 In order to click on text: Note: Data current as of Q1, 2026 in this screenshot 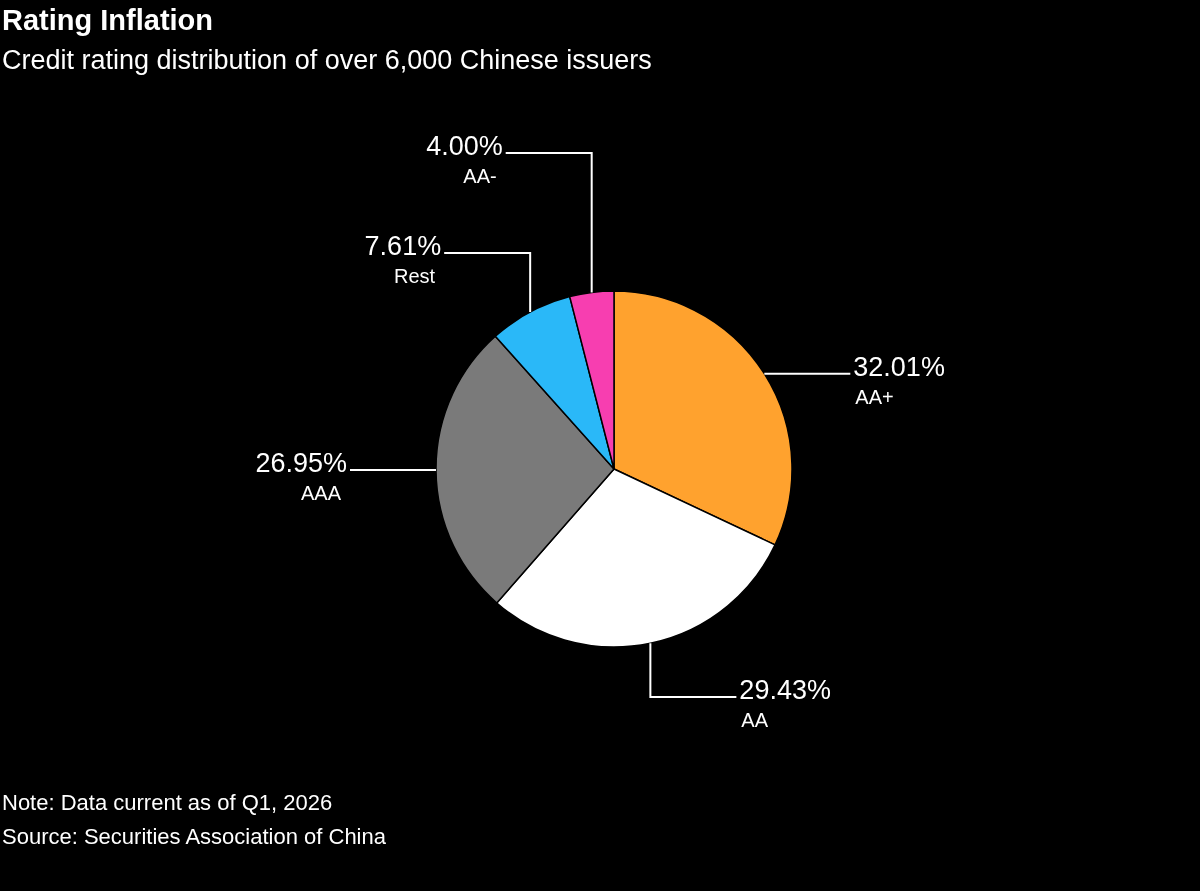, I will do `click(167, 802)`.